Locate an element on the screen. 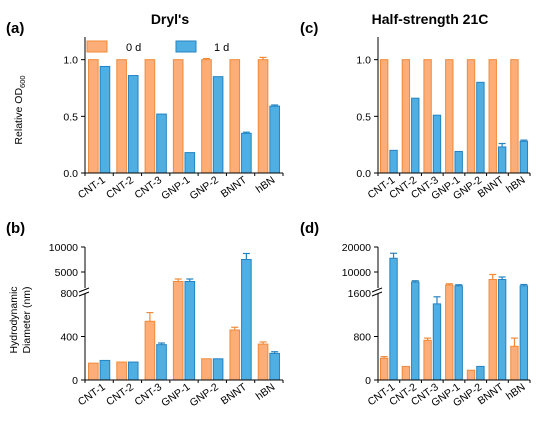 The image size is (550, 421). bar-c-bnnt-1d is located at coordinates (502, 160).